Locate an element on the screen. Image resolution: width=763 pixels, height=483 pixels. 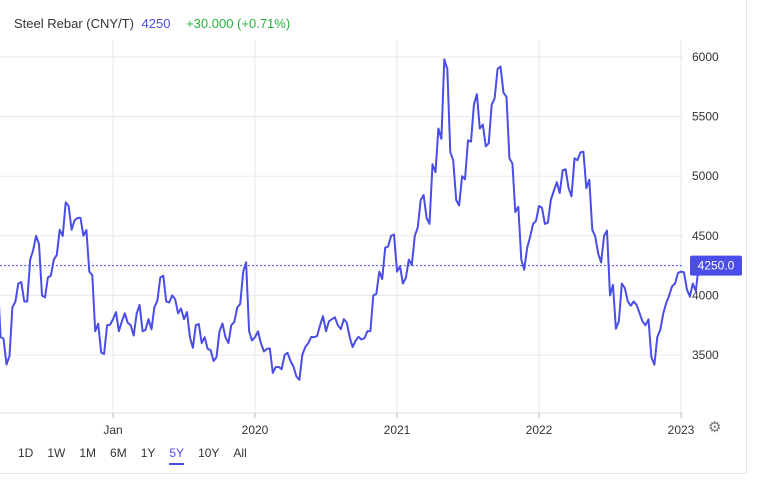
x-tick-label: Jan is located at coordinates (112, 430).